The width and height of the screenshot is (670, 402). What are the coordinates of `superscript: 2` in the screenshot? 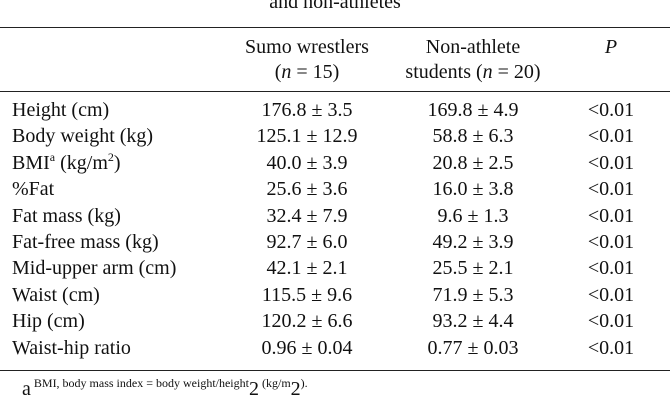 It's located at (110, 156).